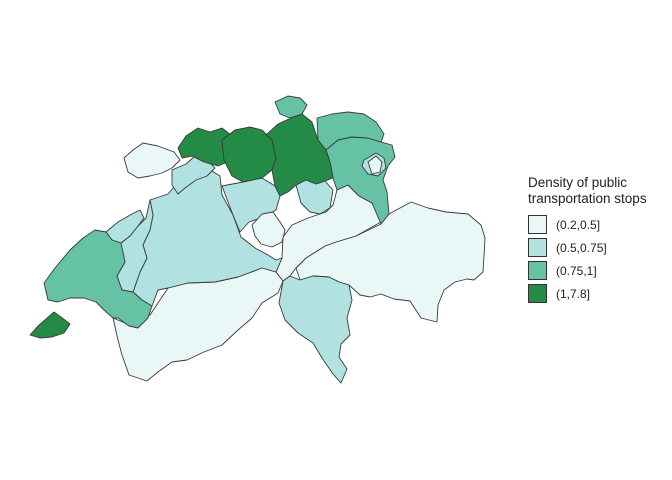 This screenshot has width=672, height=480. What do you see at coordinates (299, 155) in the screenshot?
I see `region-zurich` at bounding box center [299, 155].